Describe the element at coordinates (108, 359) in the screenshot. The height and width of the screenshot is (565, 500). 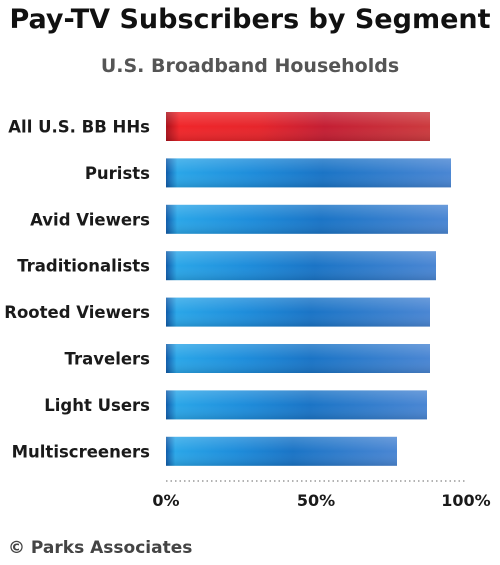
I see `category-label: Travelers` at that location.